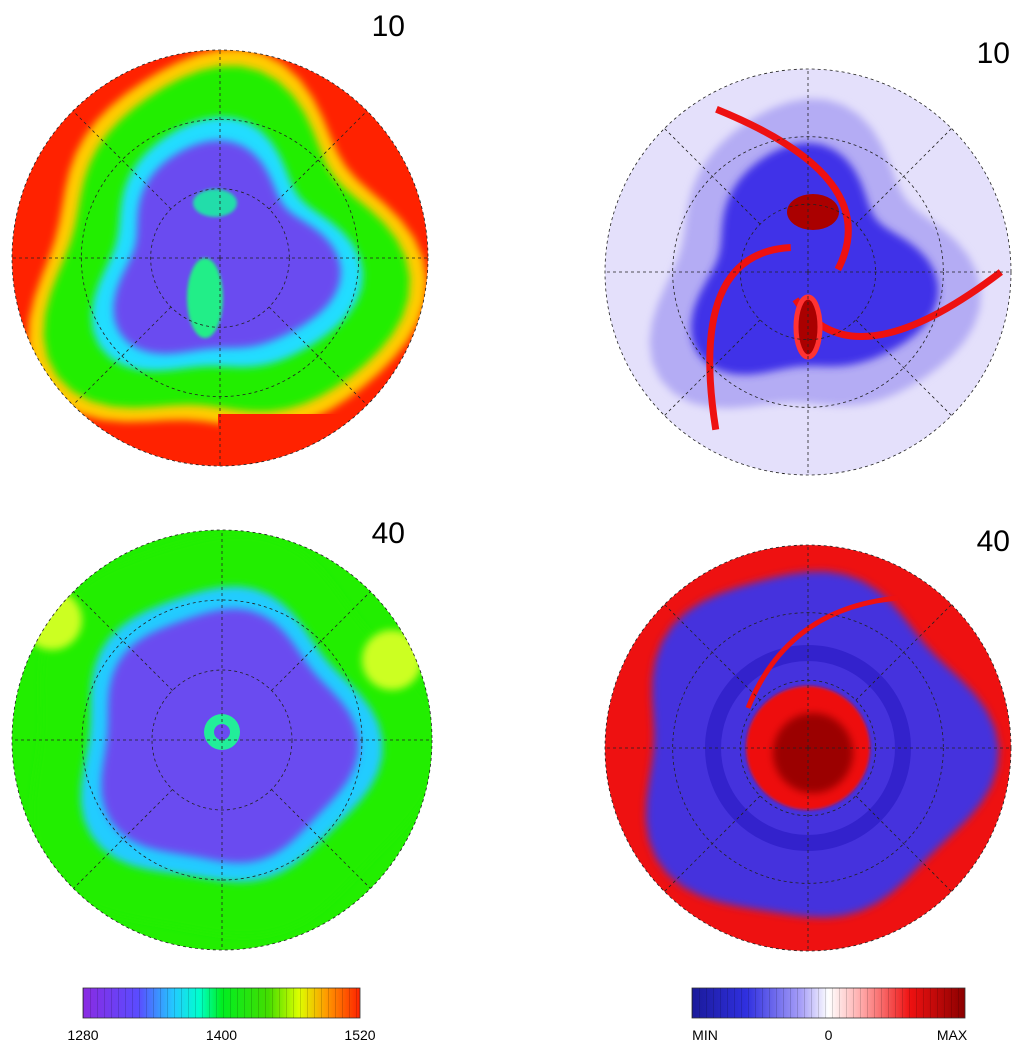 This screenshot has width=1030, height=1046. I want to click on colorbar-tick-label: 1520, so click(359, 1035).